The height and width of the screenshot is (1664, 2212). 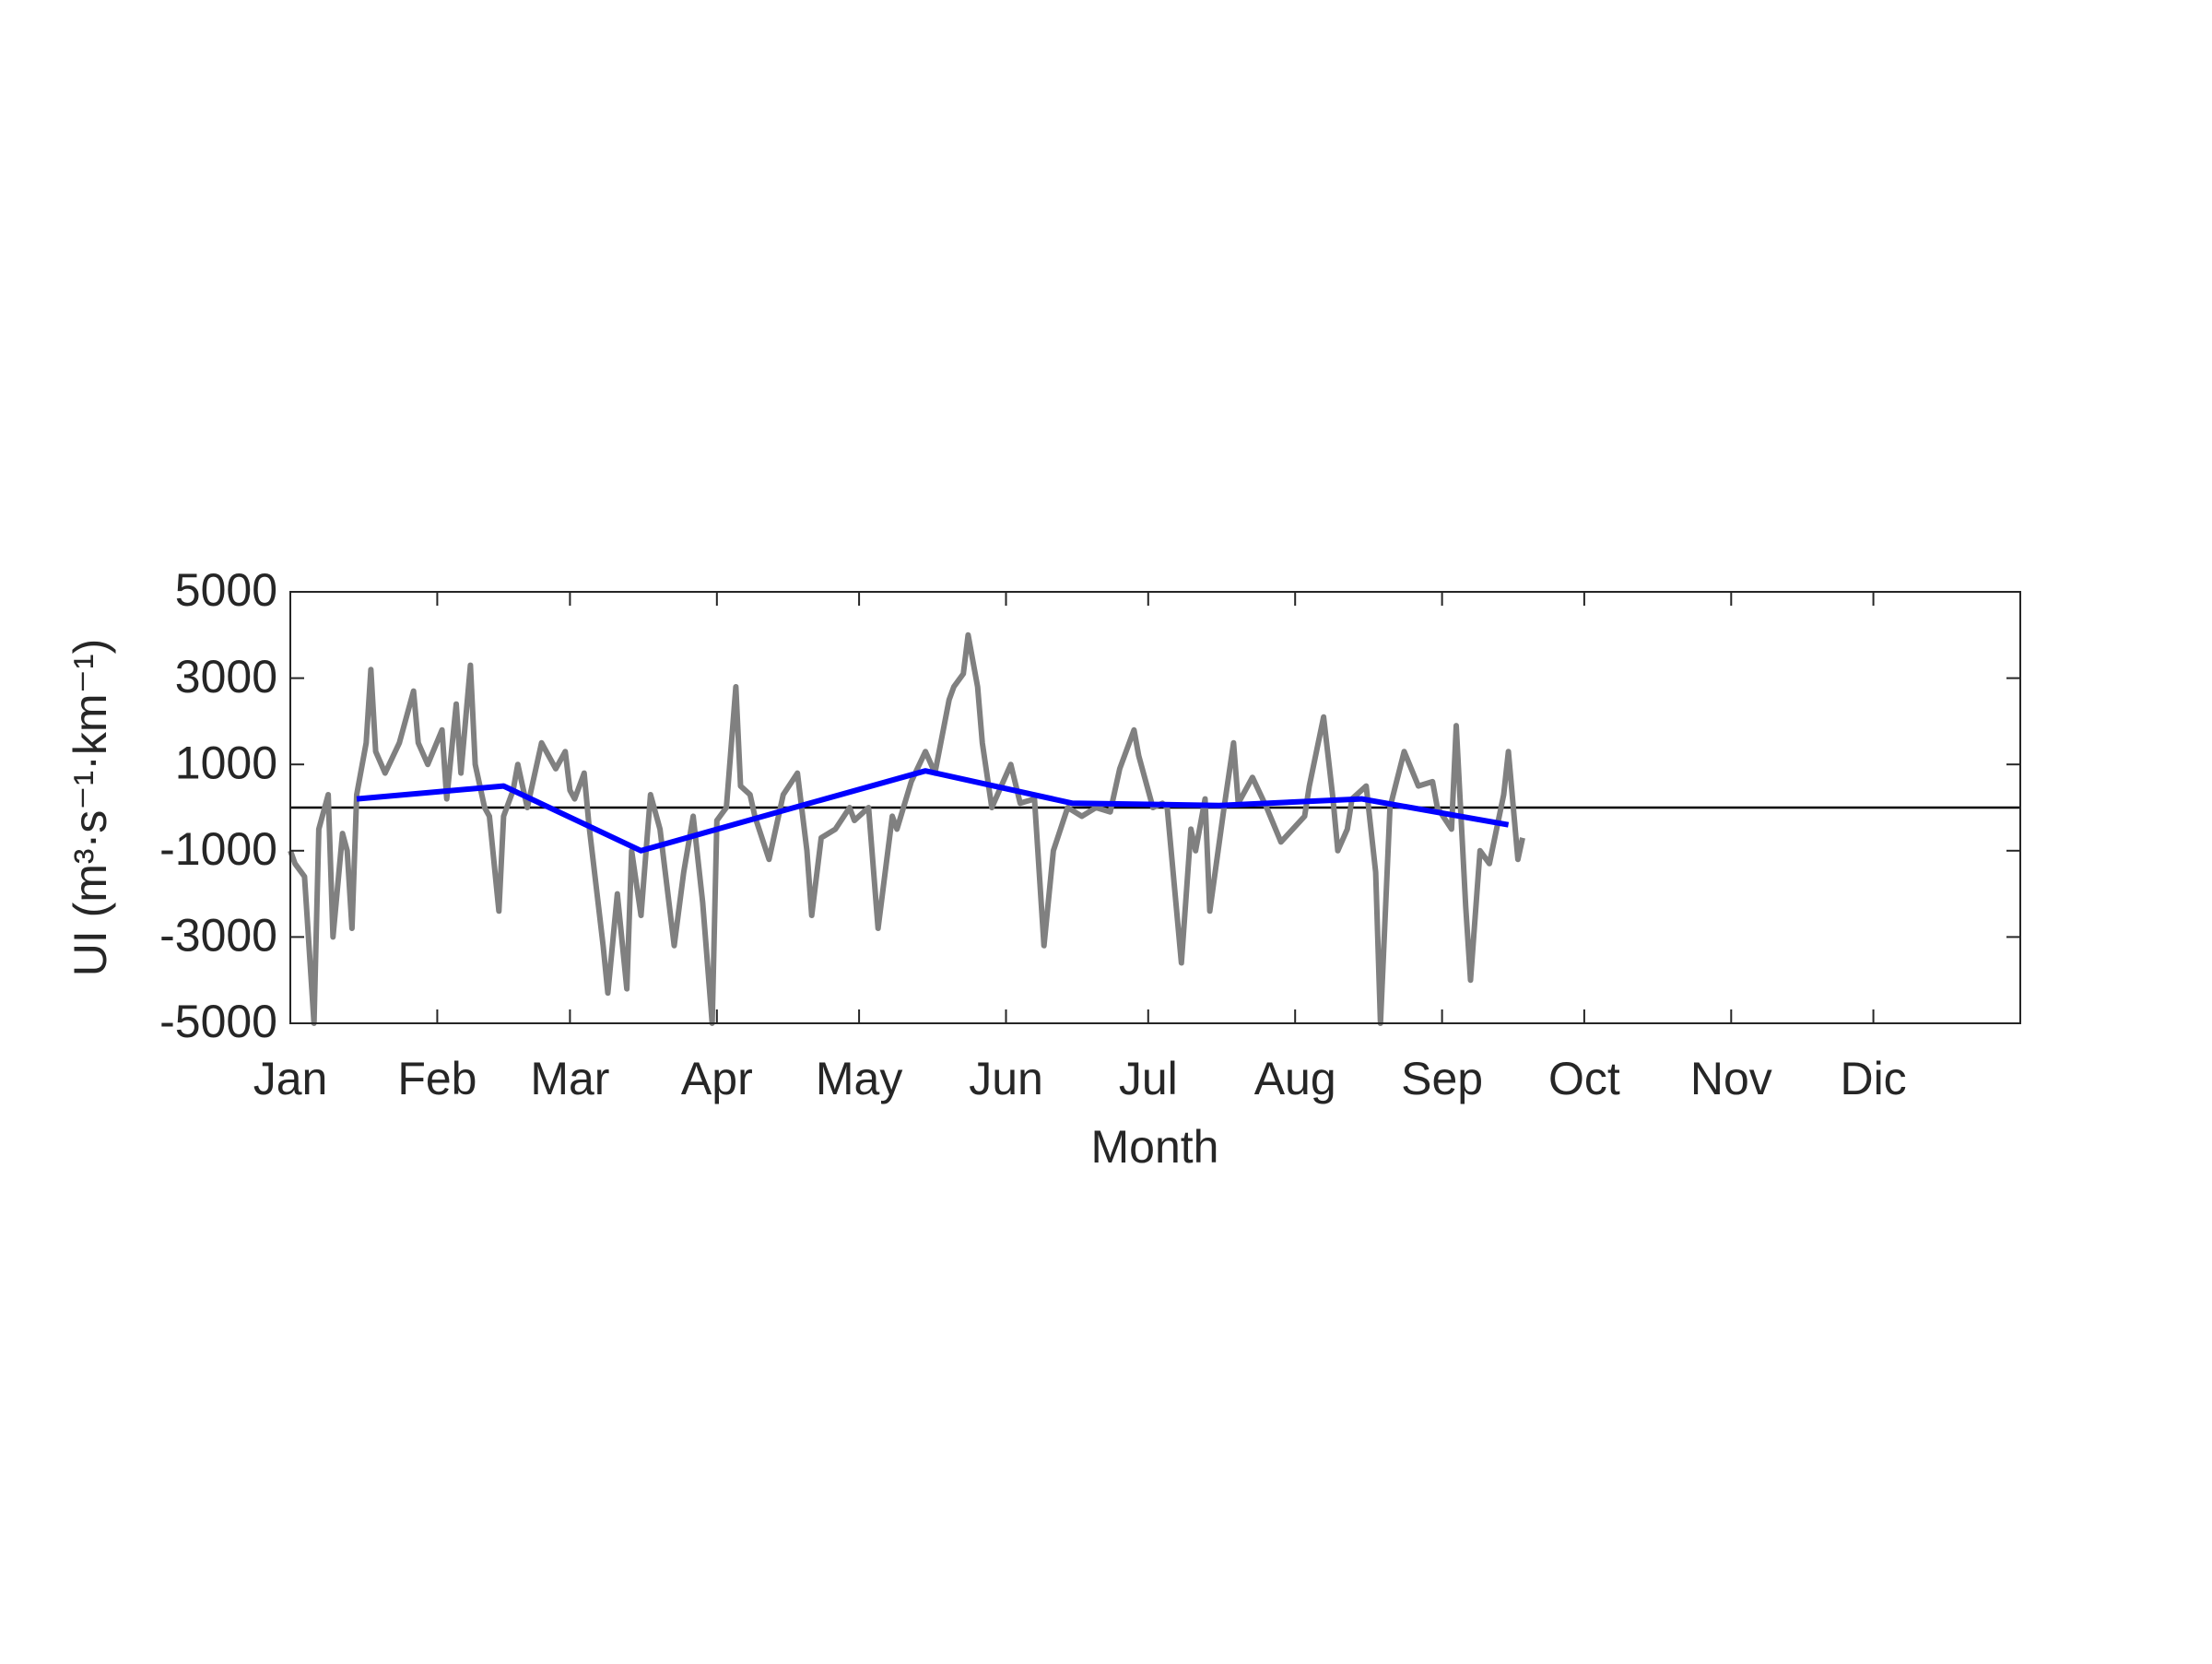 What do you see at coordinates (1873, 1078) in the screenshot?
I see `x-tick-label: Dic` at bounding box center [1873, 1078].